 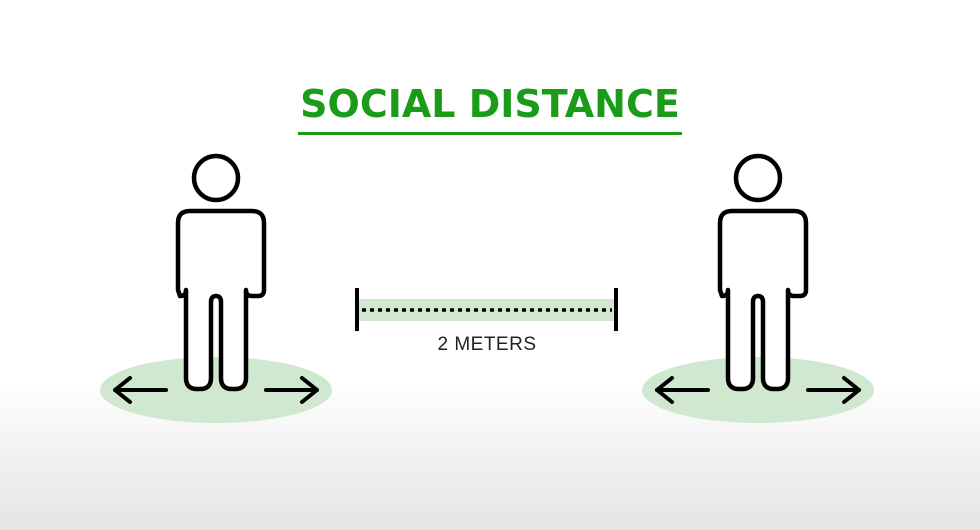 I want to click on distance-measure, so click(x=486, y=309).